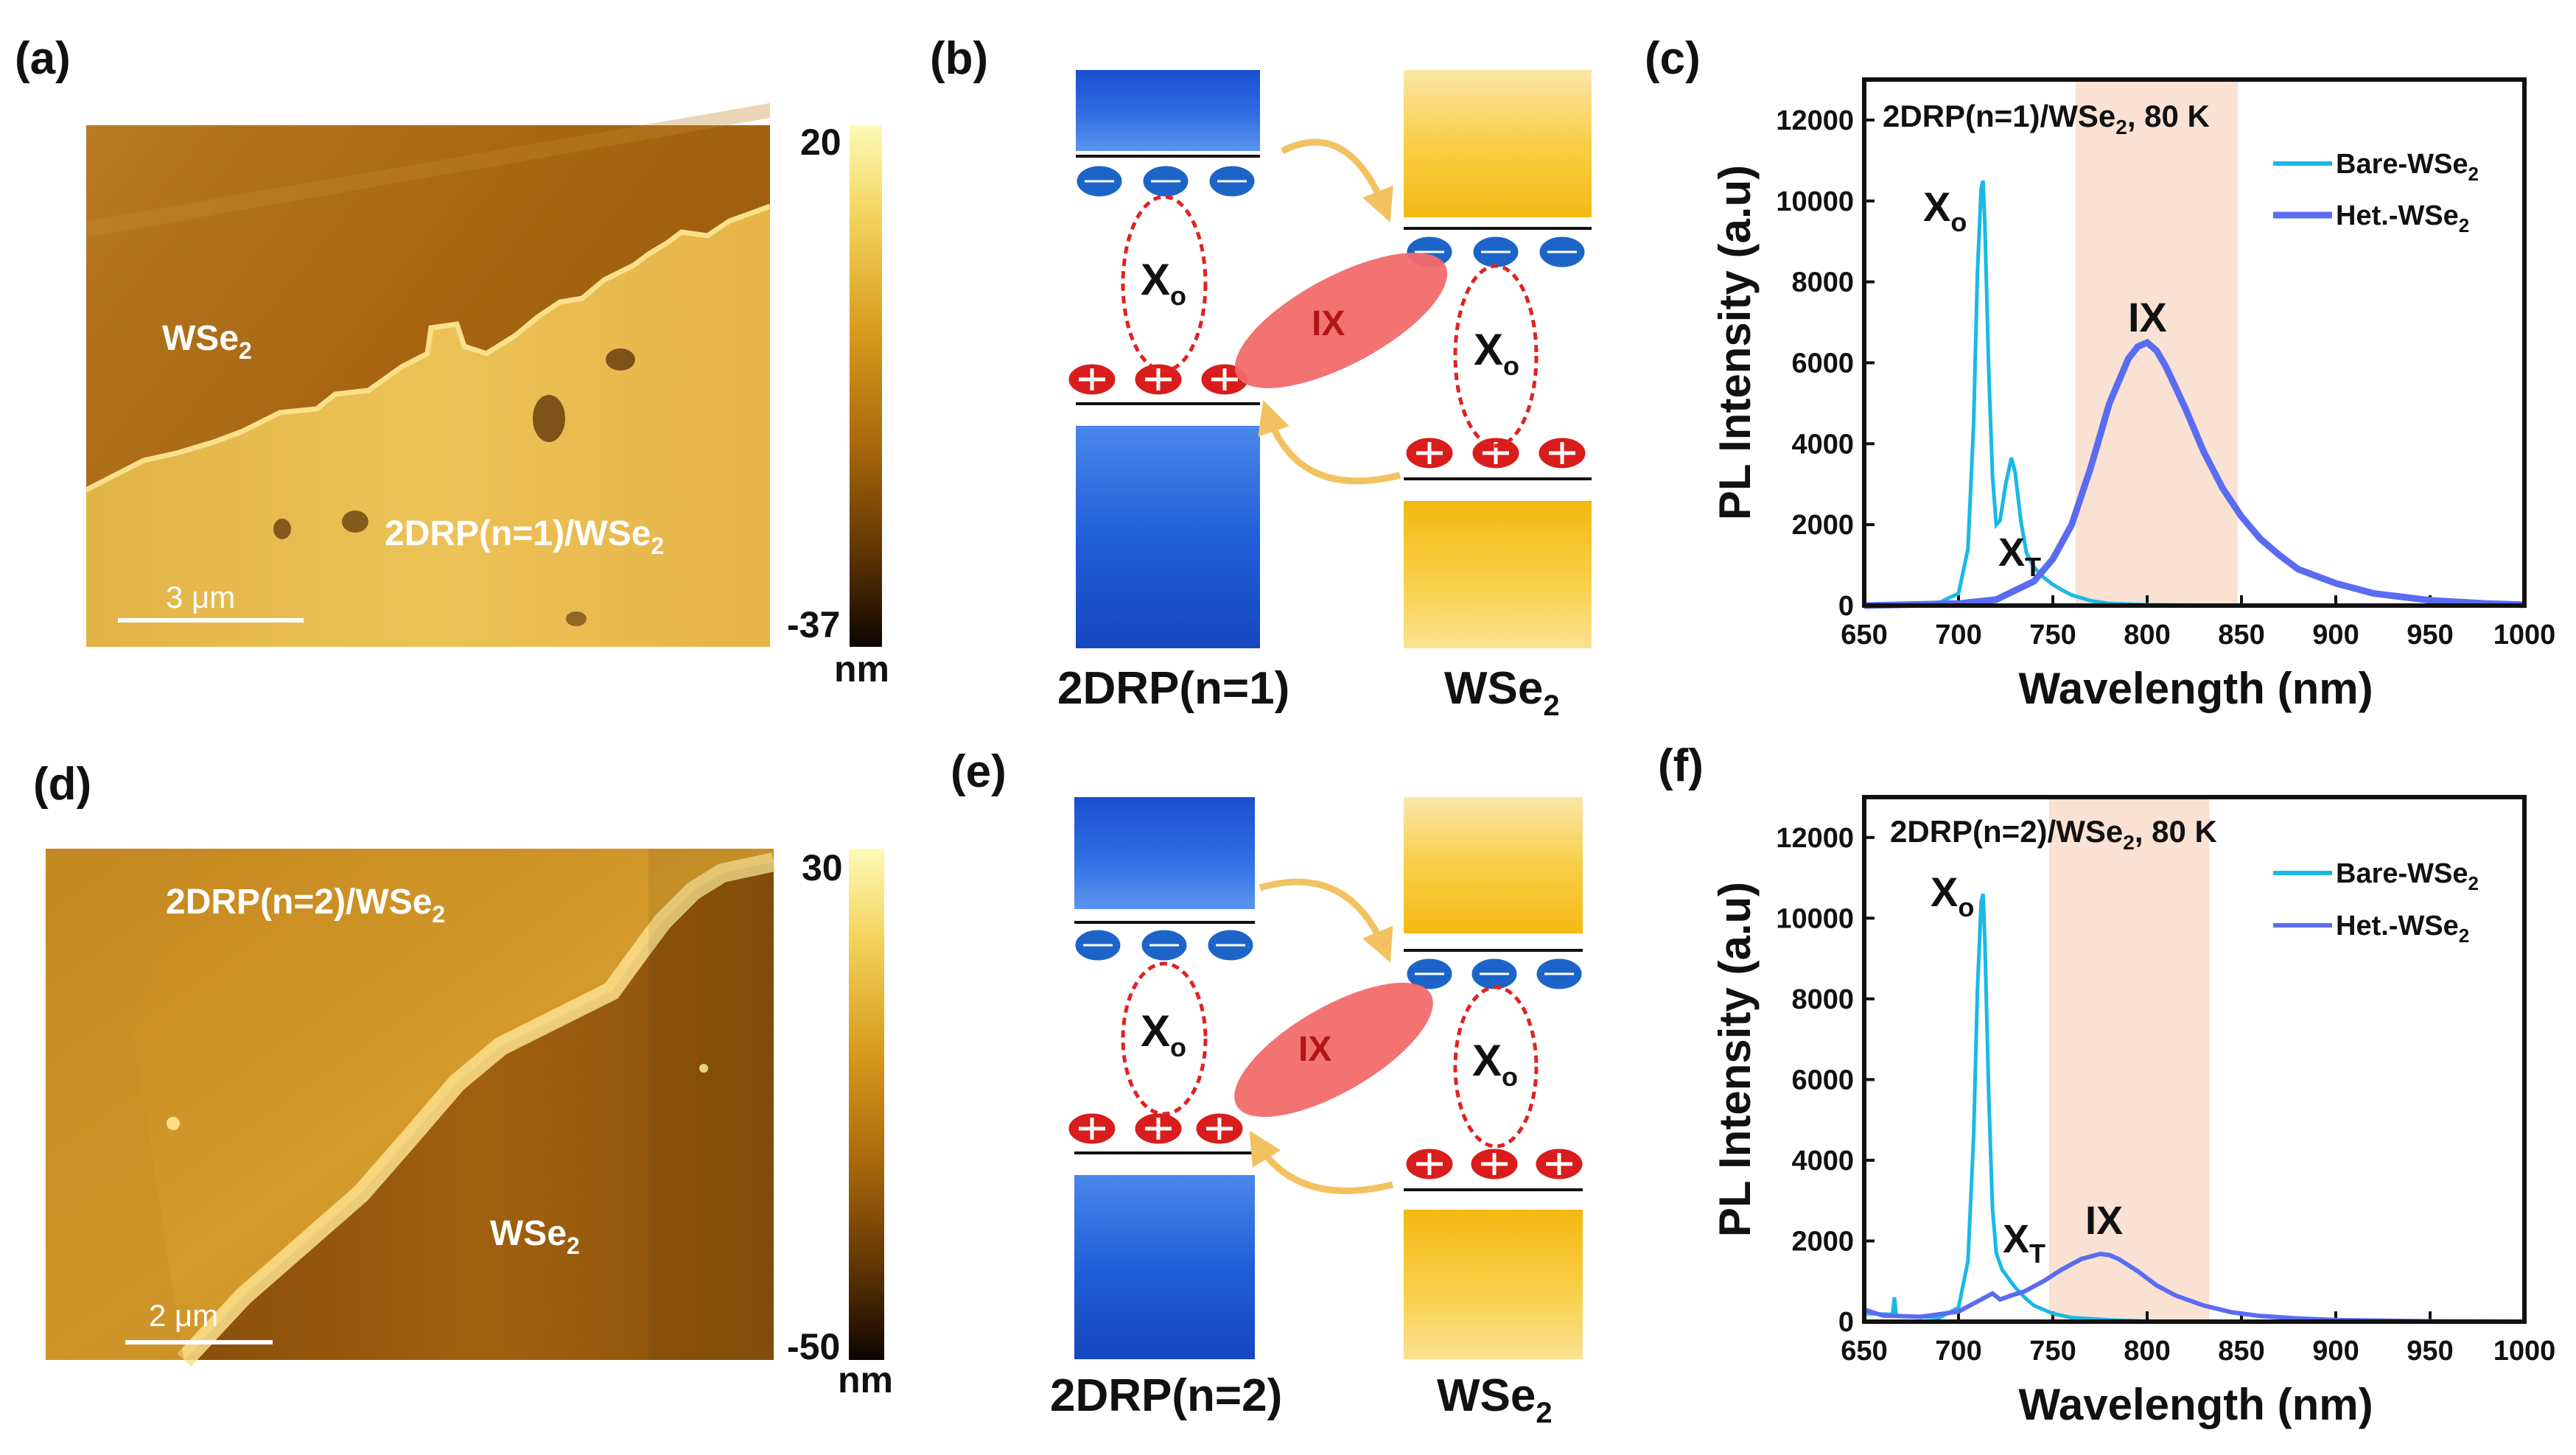 This screenshot has width=2576, height=1455. Describe the element at coordinates (1673, 58) in the screenshot. I see `panel-label-c: (c)` at that location.